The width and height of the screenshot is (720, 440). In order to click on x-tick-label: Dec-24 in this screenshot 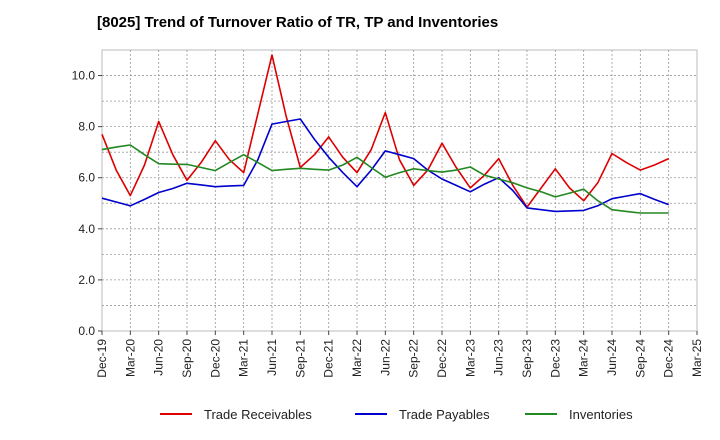, I will do `click(669, 358)`.